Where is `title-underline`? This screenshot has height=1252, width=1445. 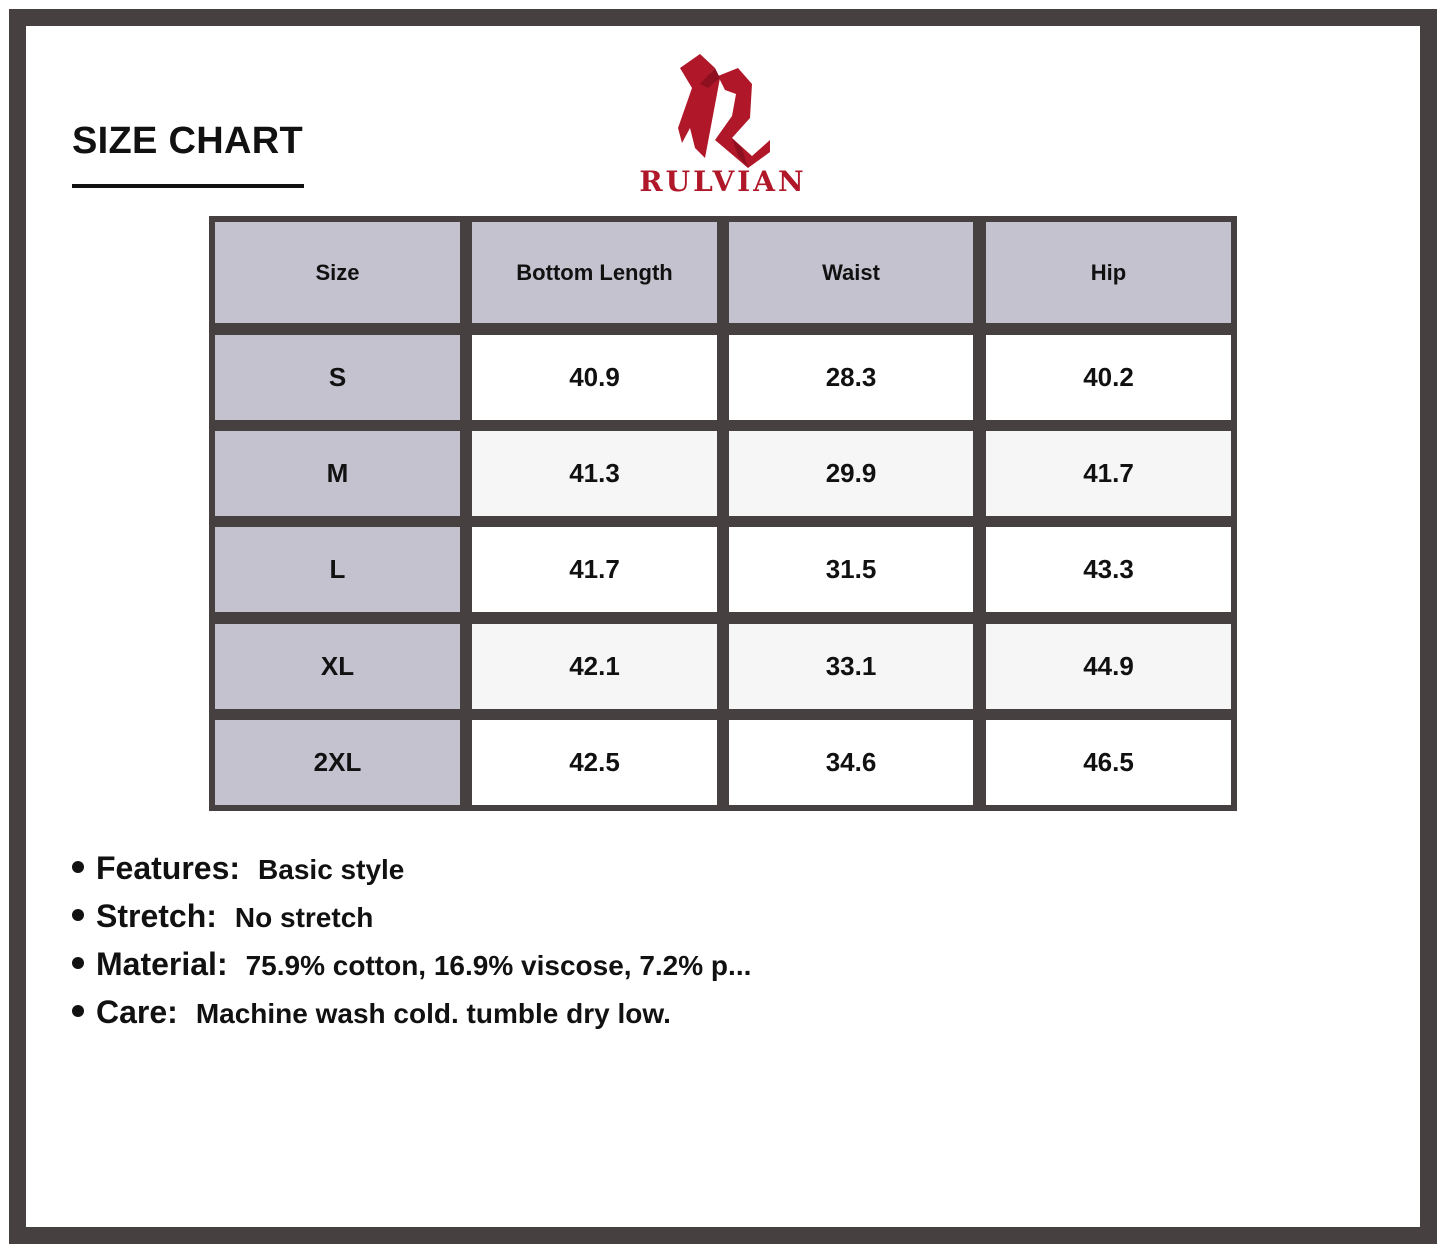
title-underline is located at coordinates (188, 186).